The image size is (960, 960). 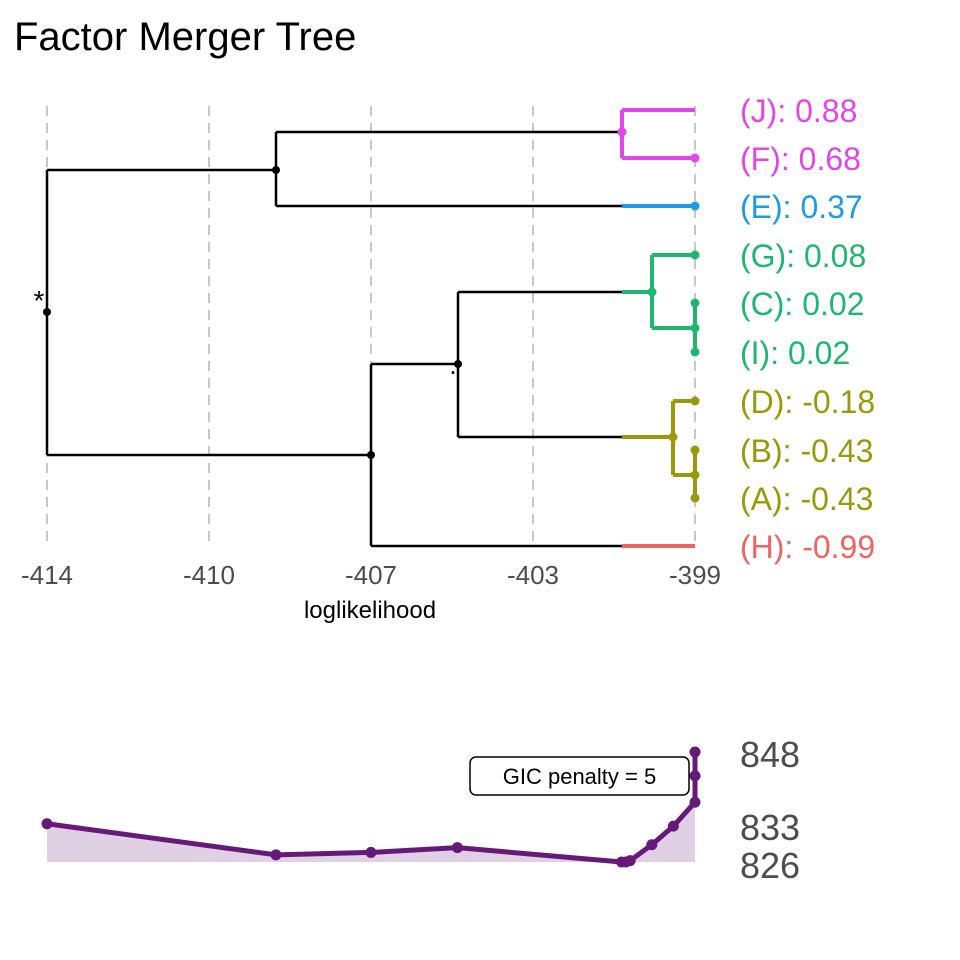 What do you see at coordinates (371, 807) in the screenshot?
I see `gic-area` at bounding box center [371, 807].